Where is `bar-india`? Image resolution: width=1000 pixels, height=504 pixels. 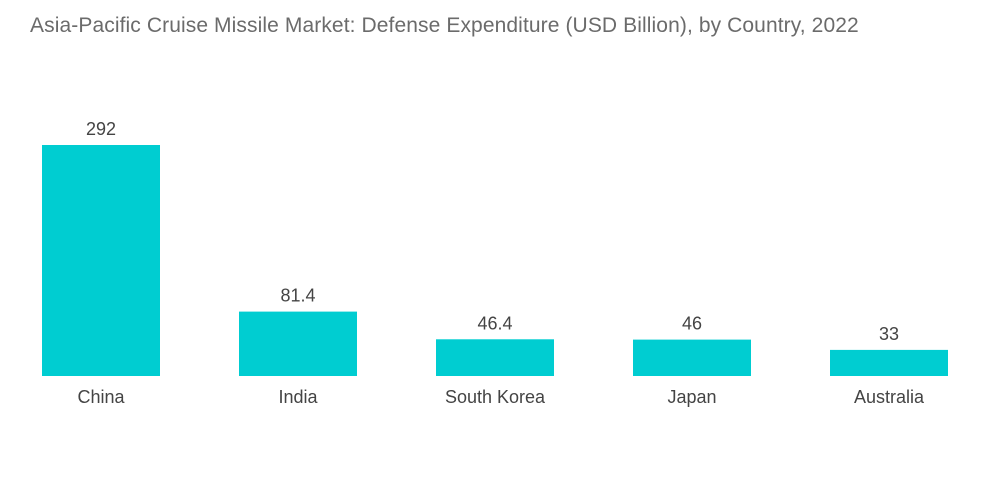 bar-india is located at coordinates (298, 343).